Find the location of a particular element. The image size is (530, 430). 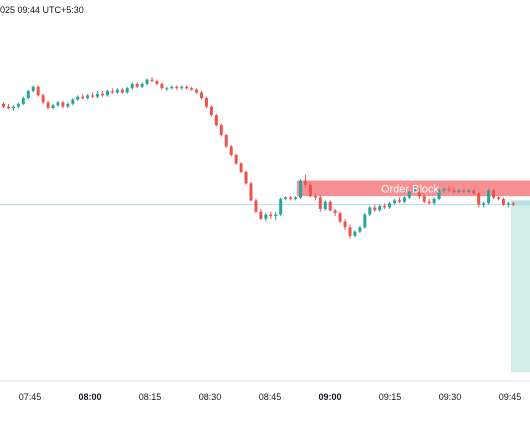

order-block-zone is located at coordinates (413, 188).